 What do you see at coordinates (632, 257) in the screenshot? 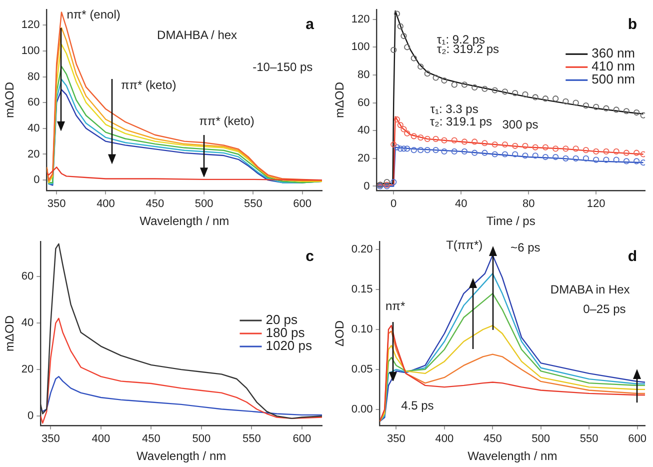
I see `text: d` at bounding box center [632, 257].